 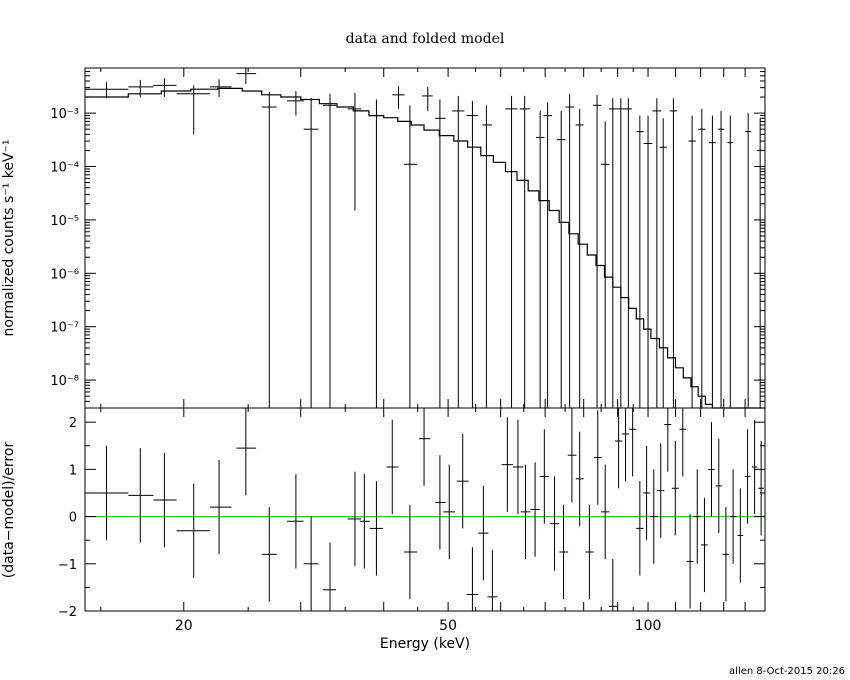 What do you see at coordinates (67, 612) in the screenshot?
I see `y-tick-label: −2` at bounding box center [67, 612].